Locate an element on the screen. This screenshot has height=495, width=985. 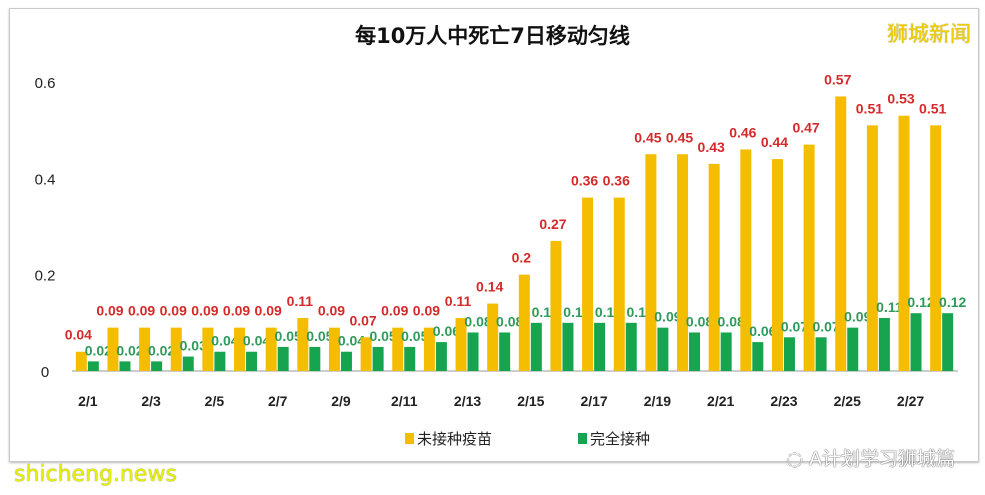
data-label: 0.14 is located at coordinates (489, 287).